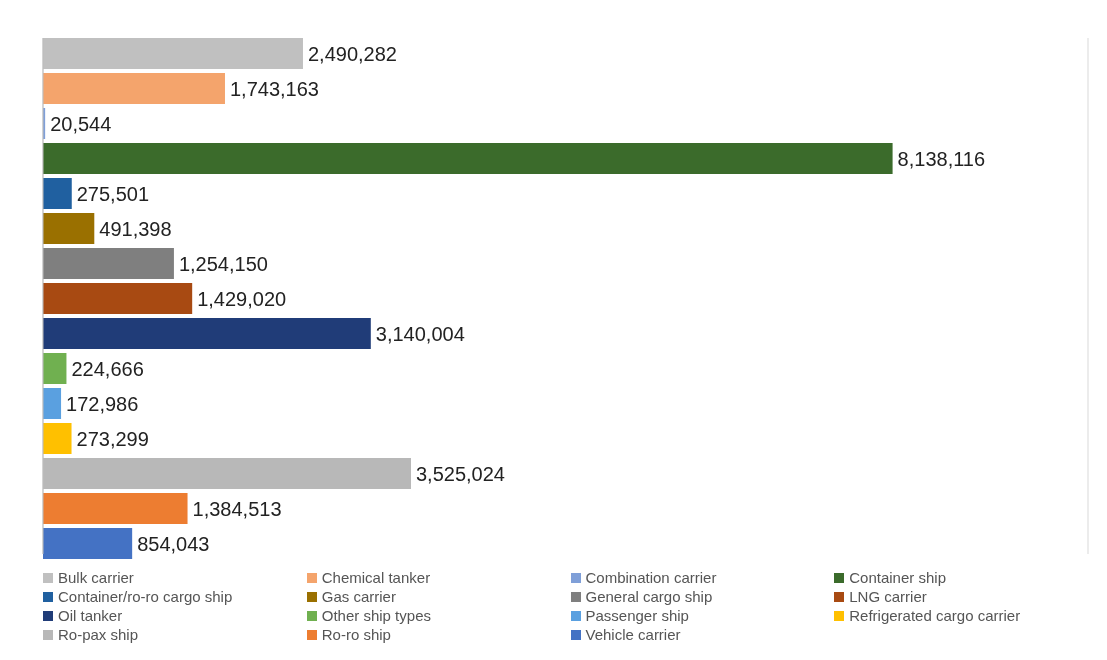 The image size is (1107, 660). What do you see at coordinates (242, 298) in the screenshot?
I see `data-label: 1,429,020` at bounding box center [242, 298].